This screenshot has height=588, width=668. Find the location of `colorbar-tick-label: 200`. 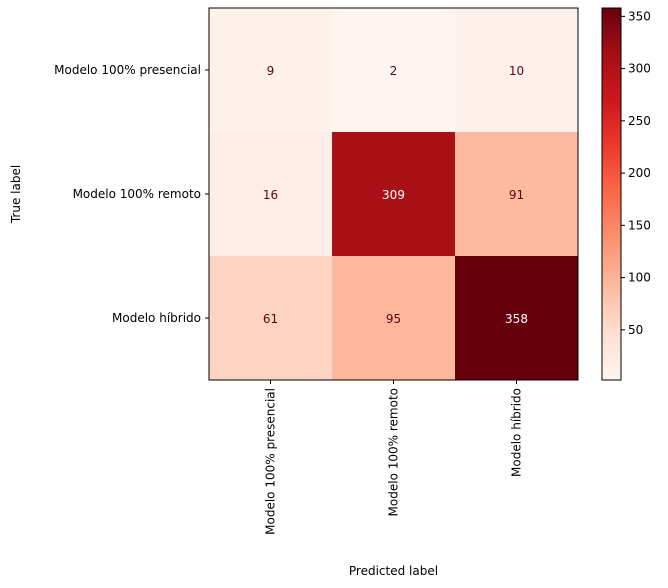

colorbar-tick-label: 200 is located at coordinates (639, 173).